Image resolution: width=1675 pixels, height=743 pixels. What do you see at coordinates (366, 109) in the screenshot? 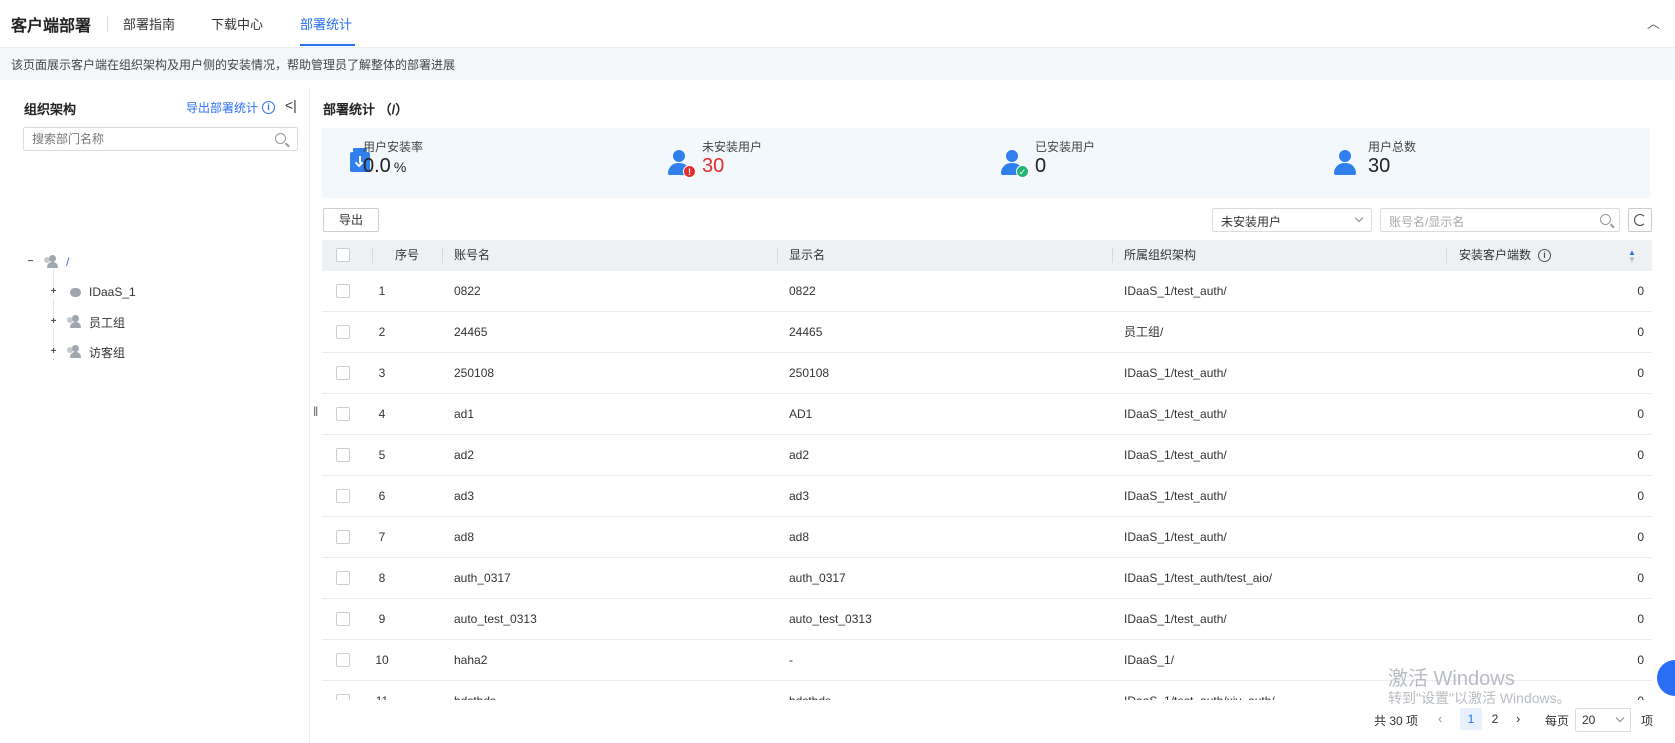
I see `page-title: 部署统计 （/）` at bounding box center [366, 109].